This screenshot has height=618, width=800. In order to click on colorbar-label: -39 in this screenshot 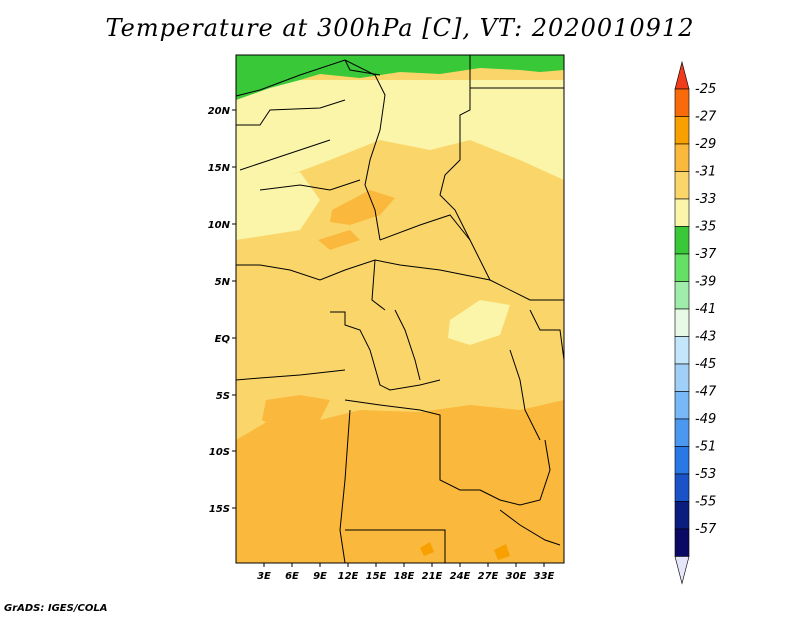, I will do `click(705, 282)`.